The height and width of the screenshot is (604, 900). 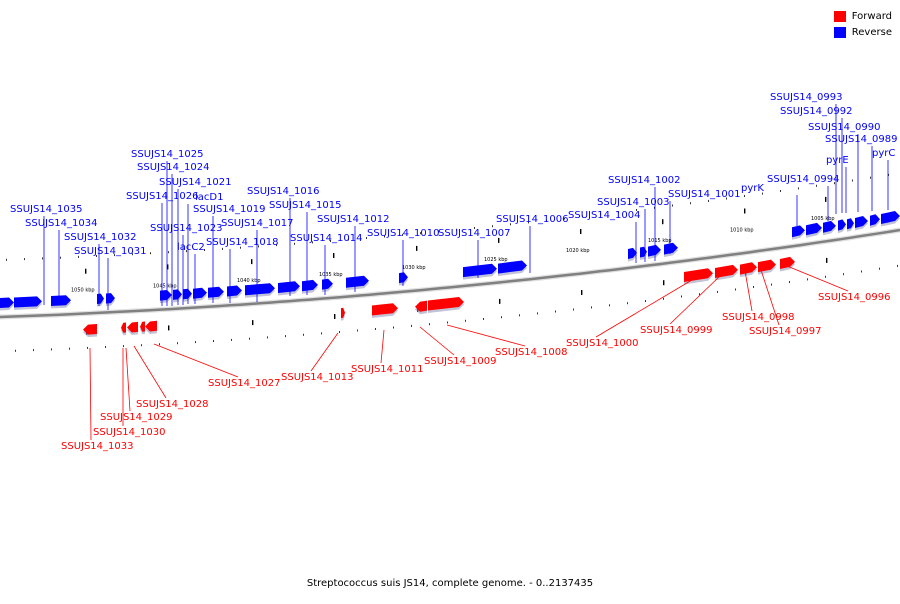 What do you see at coordinates (496, 260) in the screenshot?
I see `scale-label: 1025 kbp` at bounding box center [496, 260].